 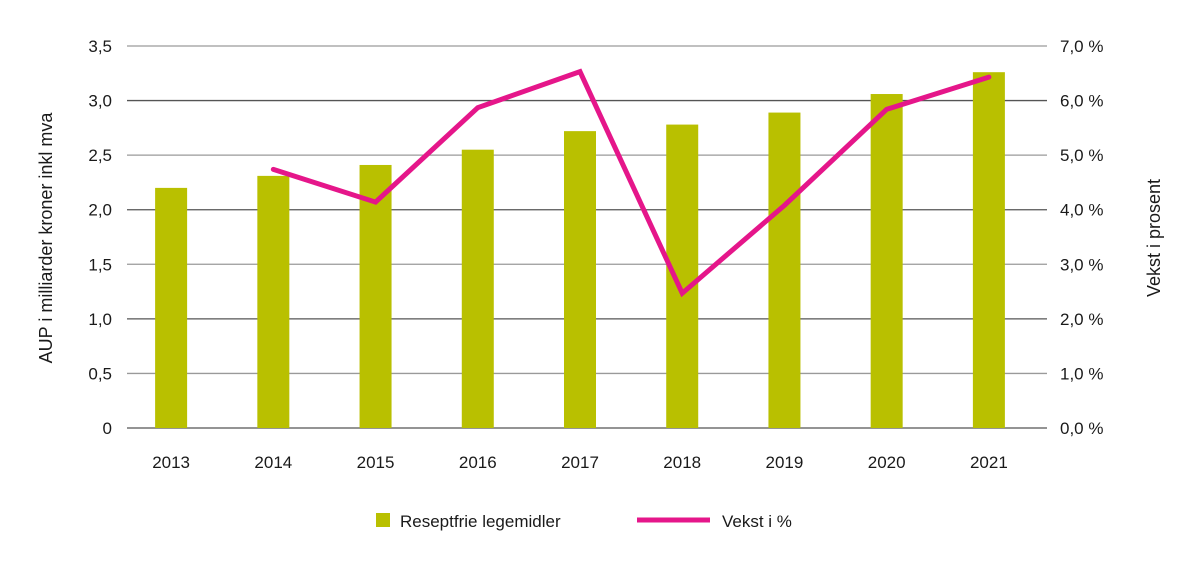 What do you see at coordinates (273, 301) in the screenshot?
I see `bar-2014` at bounding box center [273, 301].